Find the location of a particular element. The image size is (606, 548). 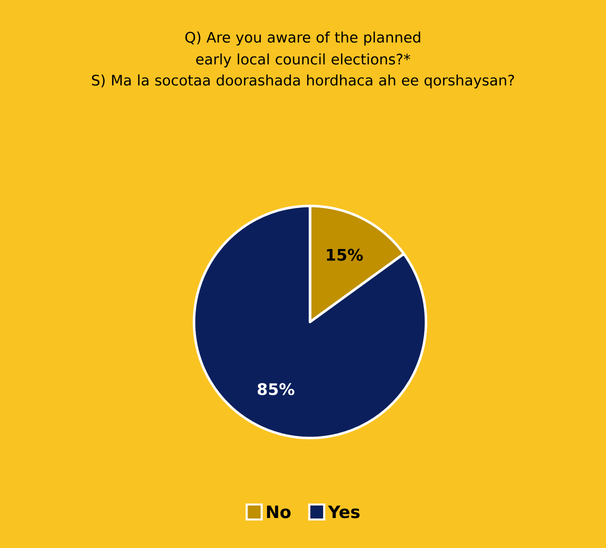

chart-title: Q) Are you aware of the planned early local council elections?* is located at coordinates (302, 50).